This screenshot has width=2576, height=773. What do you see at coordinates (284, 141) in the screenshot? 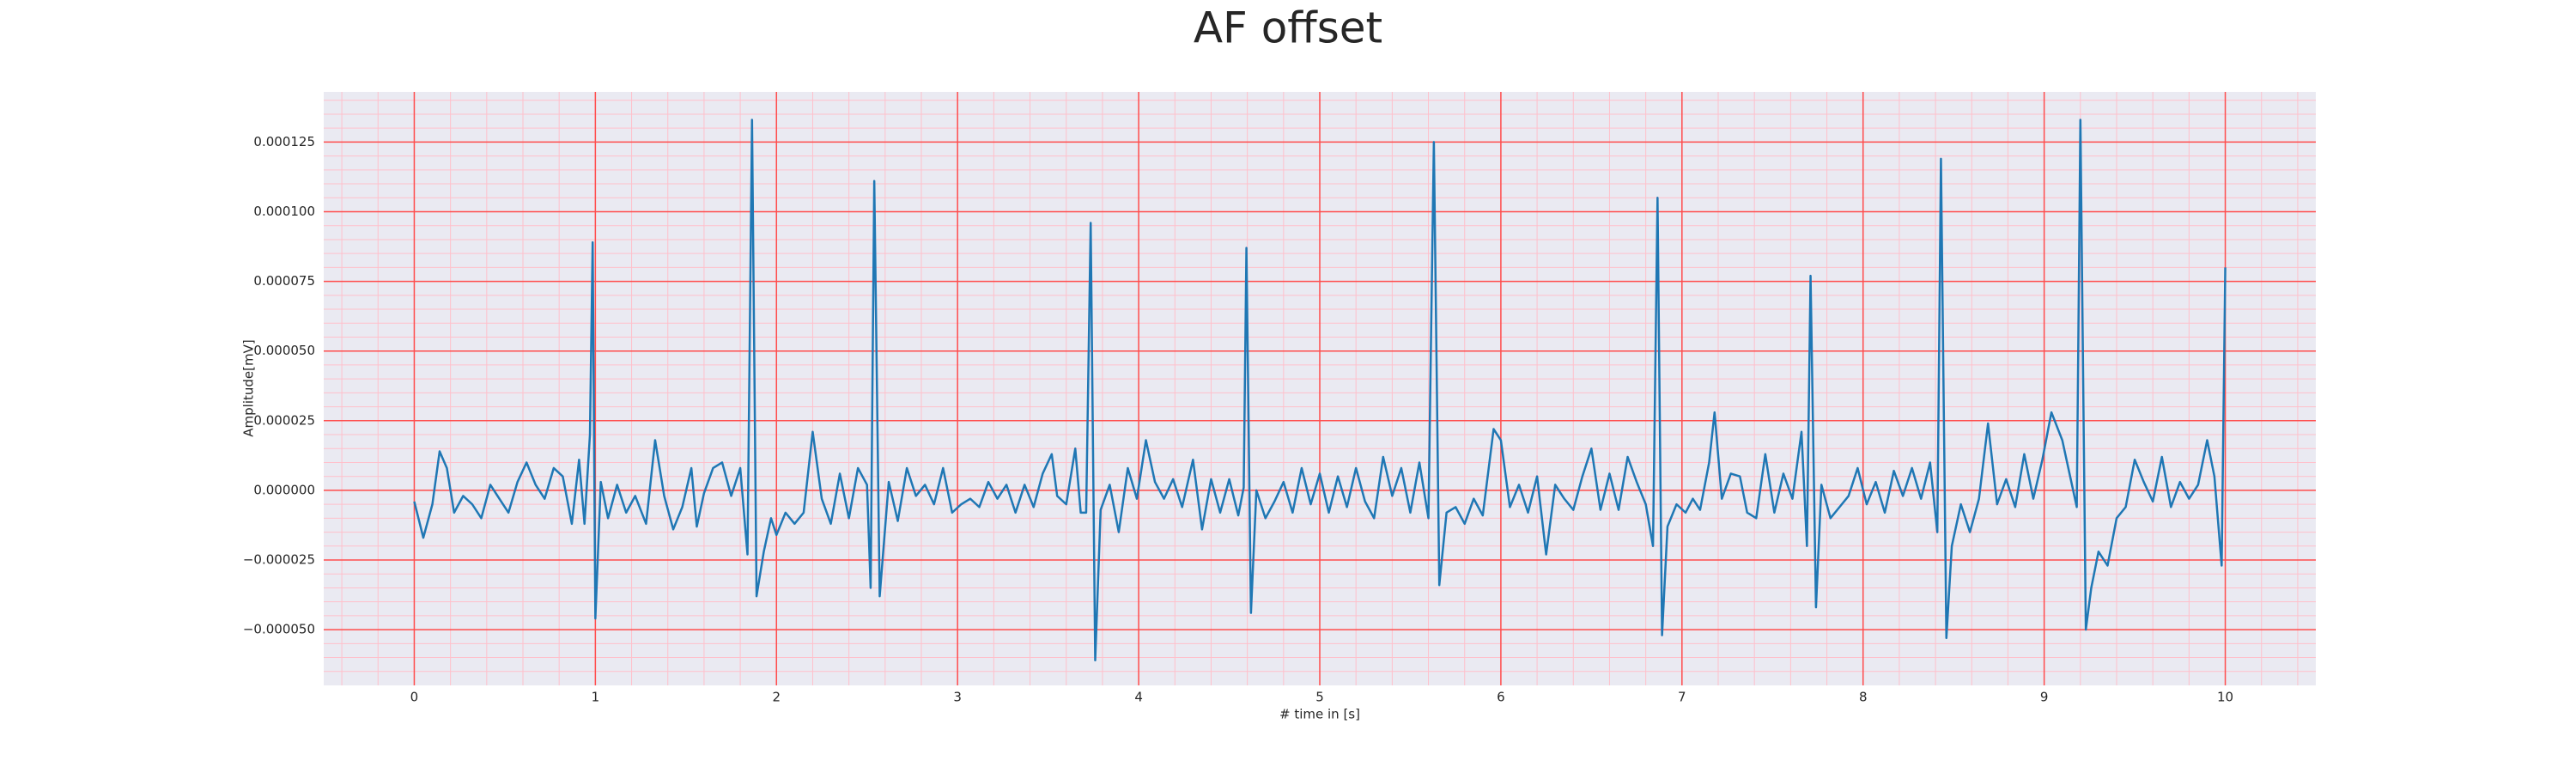
I see `y-tick-label: 0.000125` at bounding box center [284, 141].